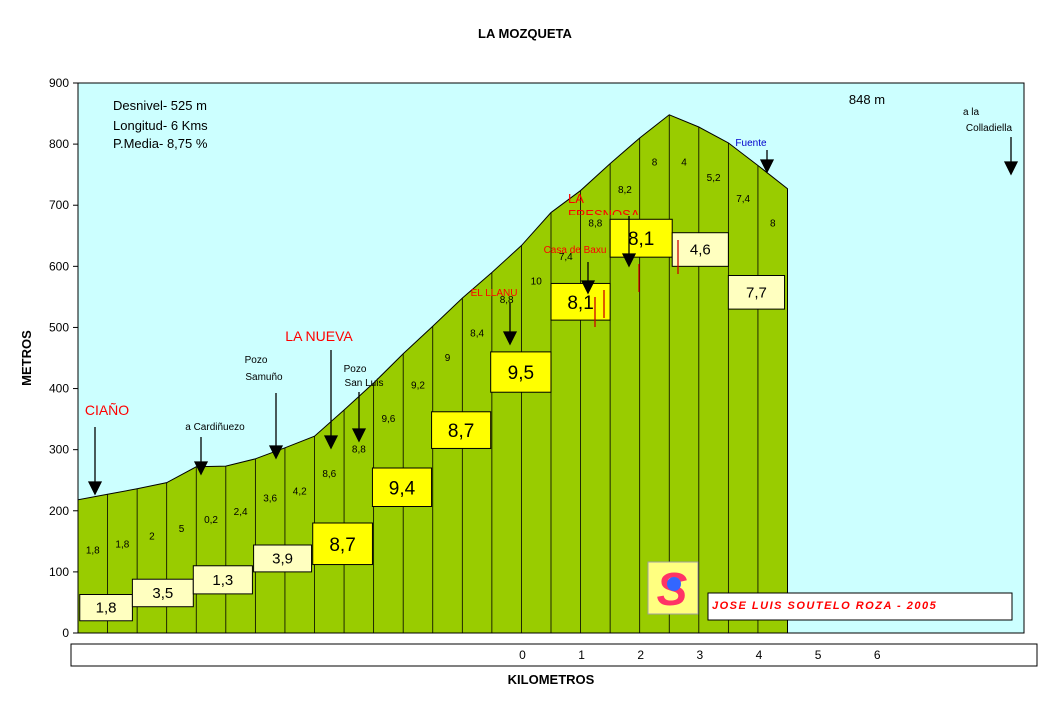 This screenshot has height=707, width=1049. What do you see at coordinates (331, 400) in the screenshot?
I see `arrow-la-nueva` at bounding box center [331, 400].